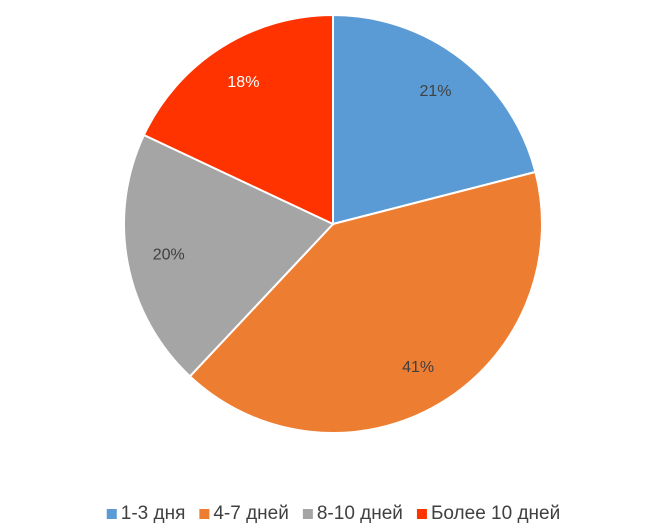 The height and width of the screenshot is (528, 667). Describe the element at coordinates (360, 513) in the screenshot. I see `legend-label: 8-10 дней` at that location.